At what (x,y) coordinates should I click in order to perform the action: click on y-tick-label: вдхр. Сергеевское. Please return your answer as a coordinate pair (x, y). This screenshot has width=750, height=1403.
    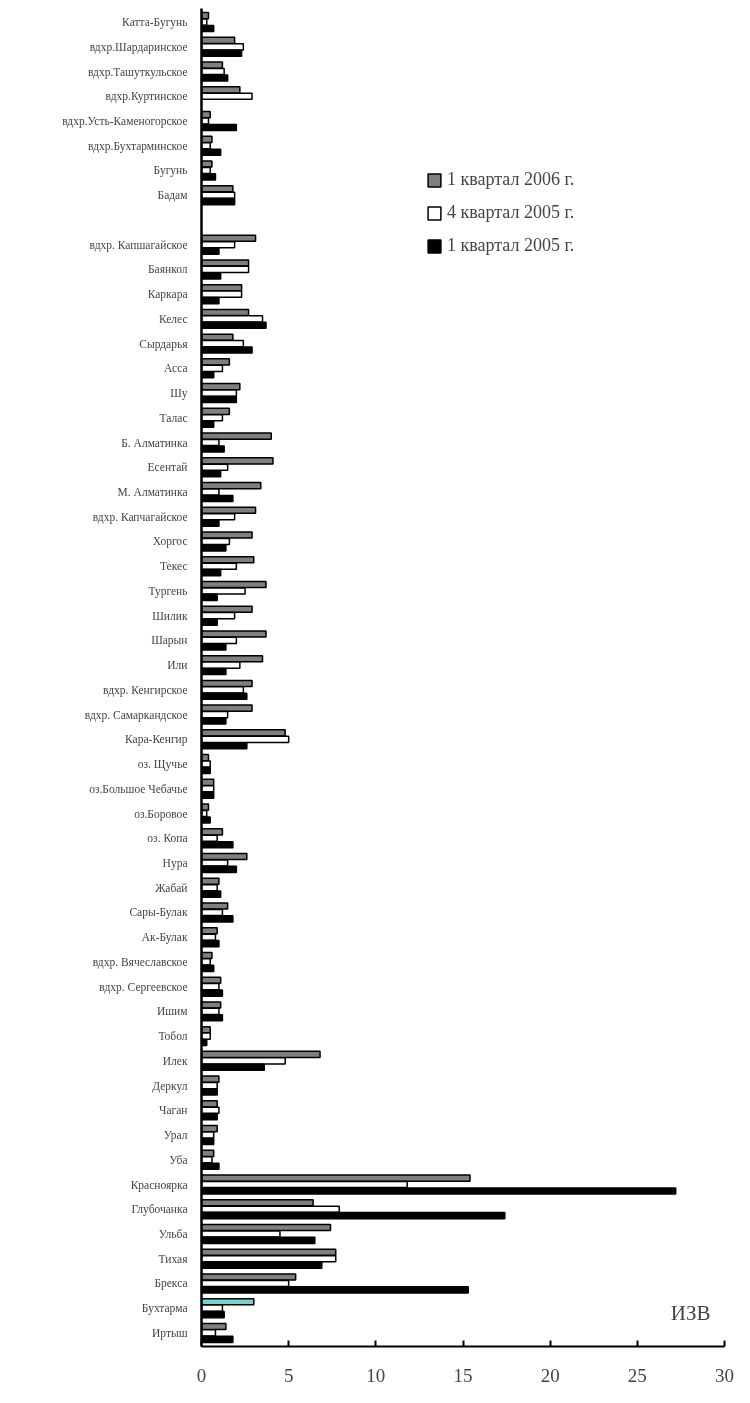
    Looking at the image, I should click on (143, 987).